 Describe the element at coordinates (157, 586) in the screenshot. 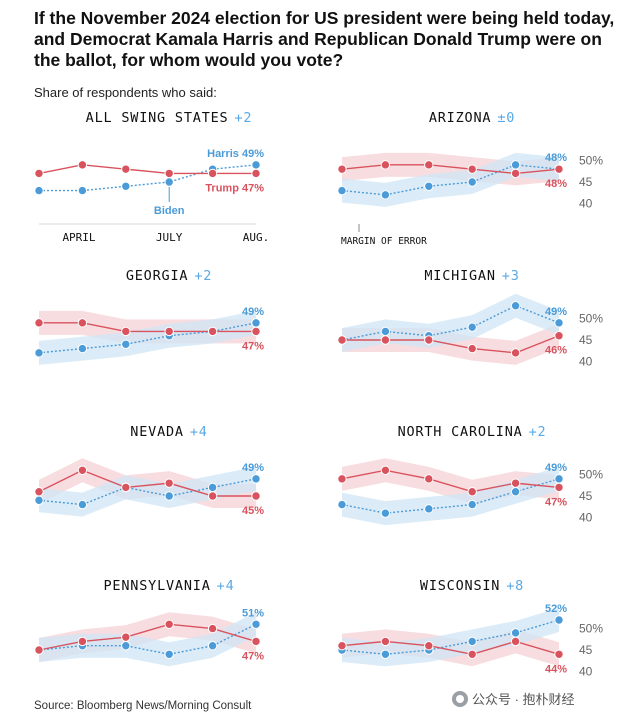

I see `chart-title-state: PENNSYLVANIA` at that location.